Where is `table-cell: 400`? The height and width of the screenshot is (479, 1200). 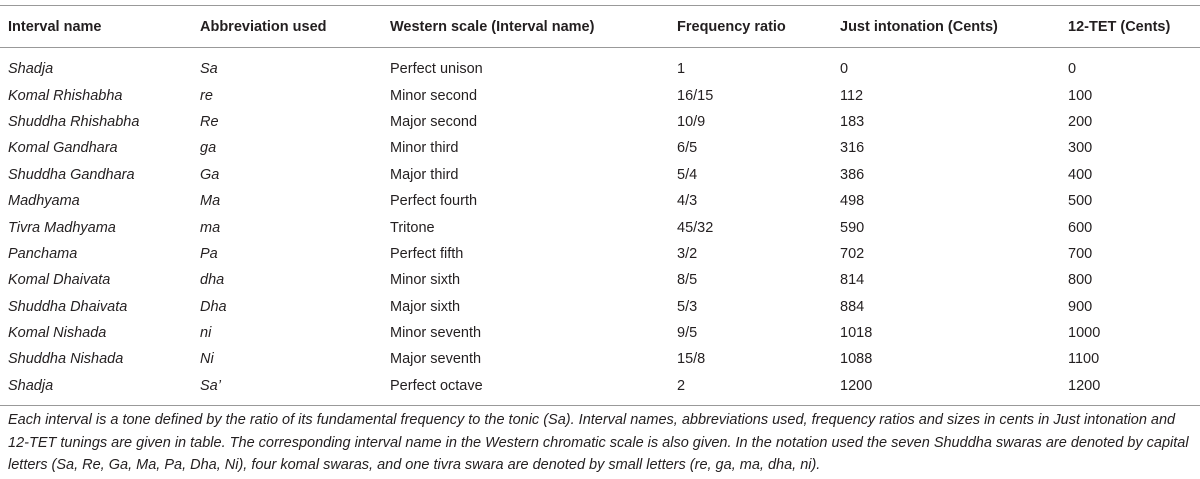 table-cell: 400 is located at coordinates (1080, 174).